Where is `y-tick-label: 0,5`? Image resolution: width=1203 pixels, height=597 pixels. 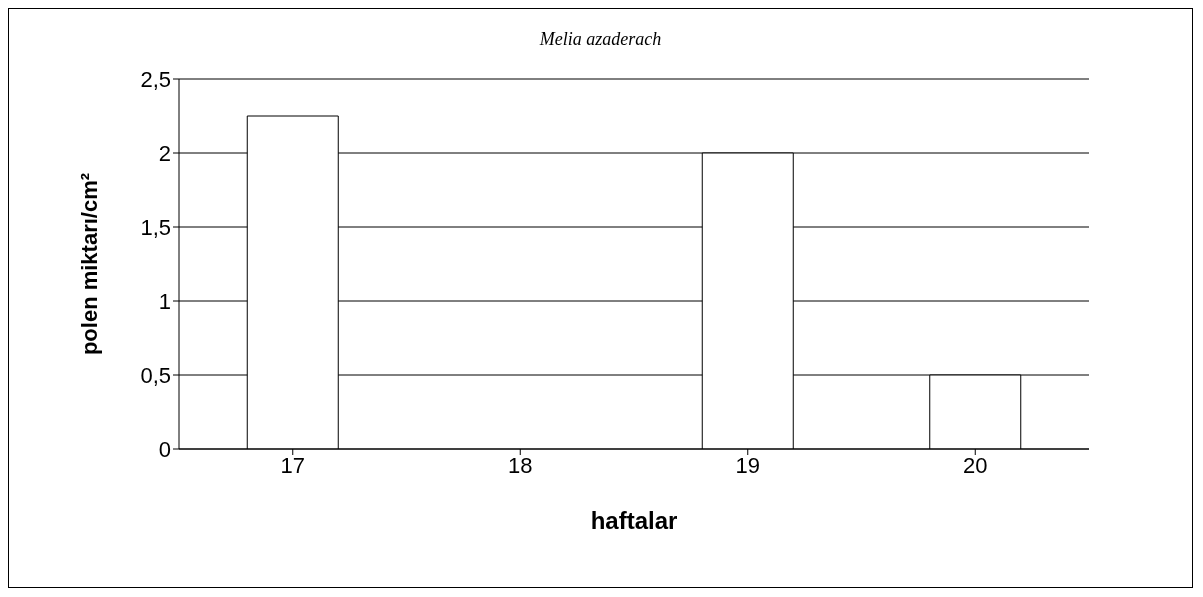
y-tick-label: 0,5 is located at coordinates (155, 375).